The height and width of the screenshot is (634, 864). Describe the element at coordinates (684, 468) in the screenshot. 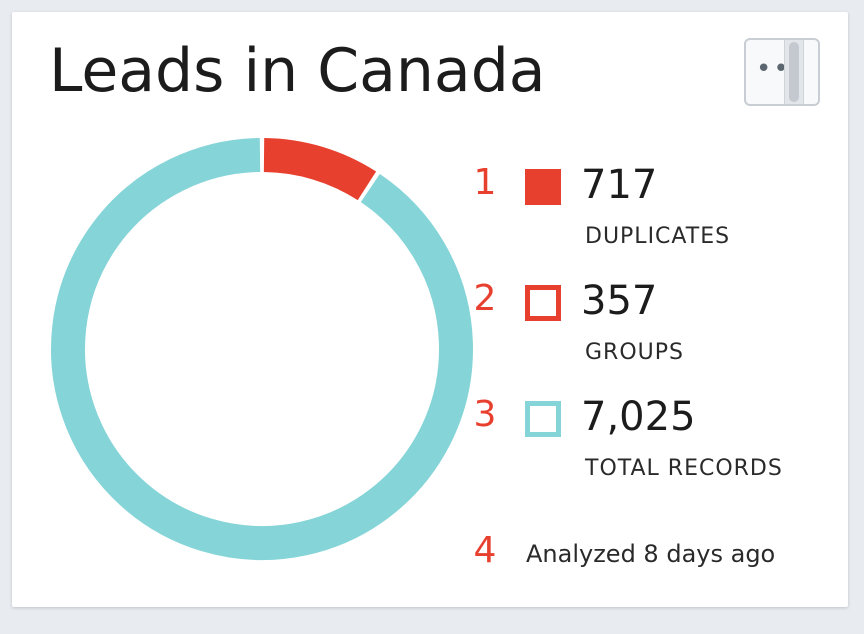

I see `legend-label: TOTAL RECORDS` at that location.